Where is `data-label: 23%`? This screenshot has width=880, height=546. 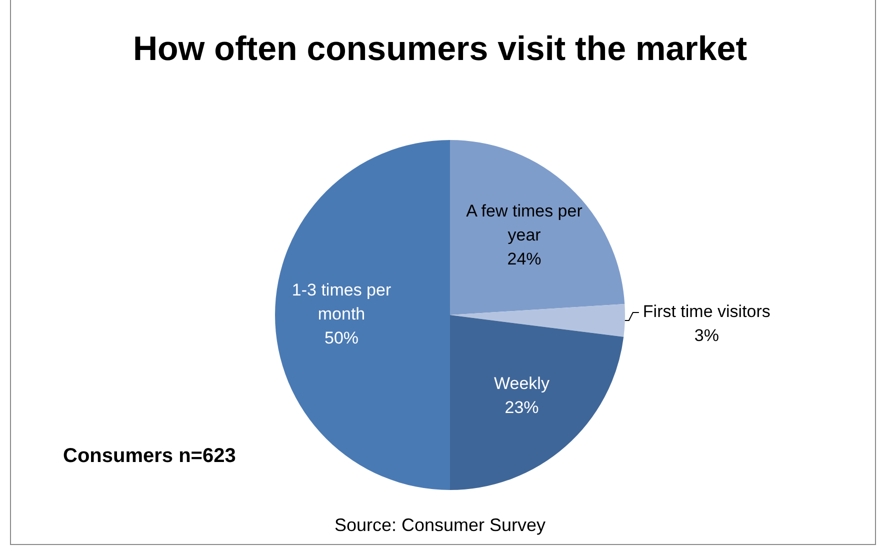
data-label: 23% is located at coordinates (521, 408).